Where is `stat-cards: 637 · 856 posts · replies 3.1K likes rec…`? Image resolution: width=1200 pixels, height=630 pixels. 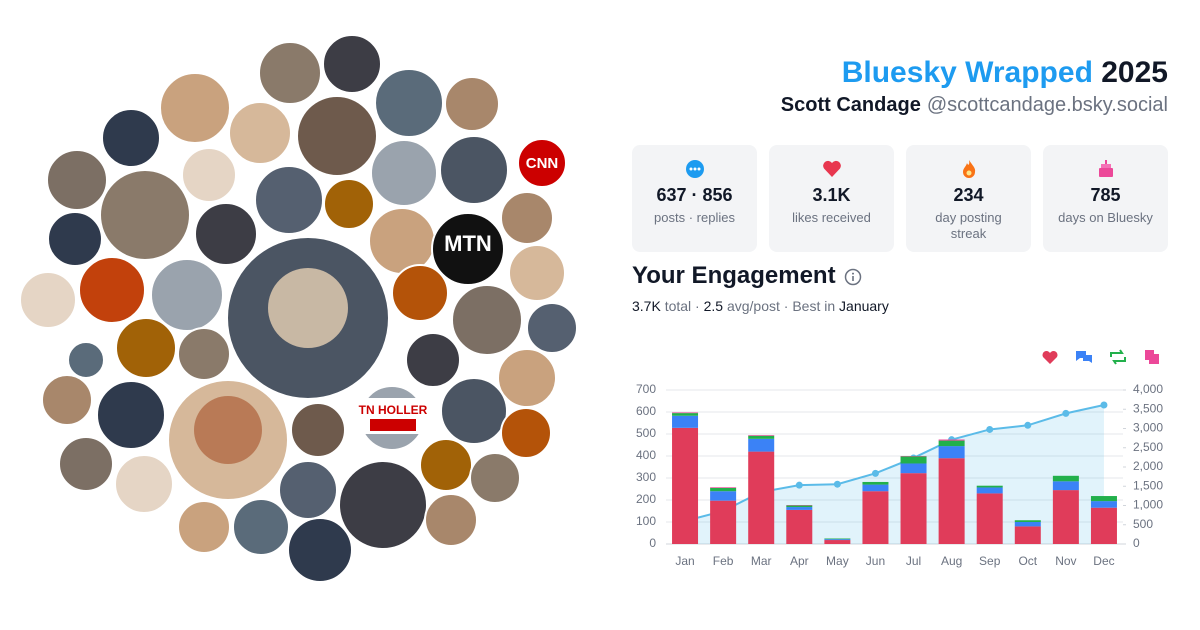 stat-cards: 637 · 856 posts · replies 3.1K likes rec… is located at coordinates (900, 198).